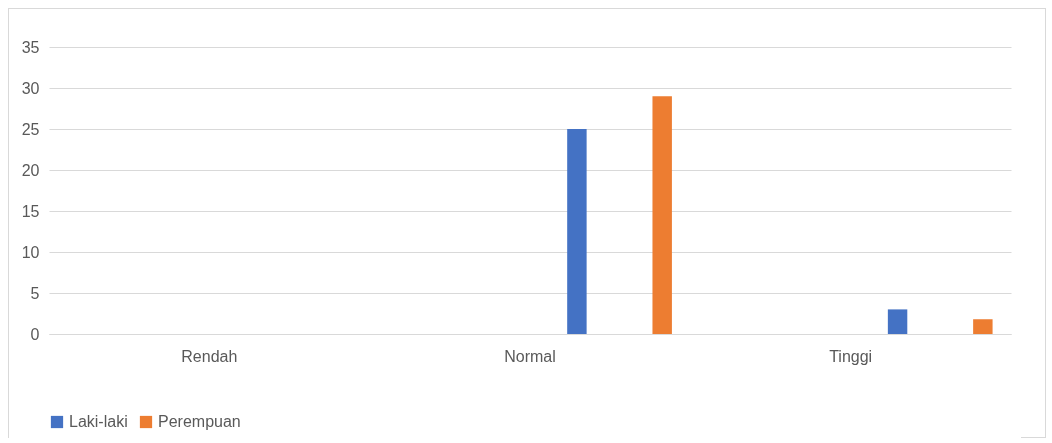 The image size is (1052, 443). Describe the element at coordinates (30, 47) in the screenshot. I see `y-tick-label: 35` at that location.